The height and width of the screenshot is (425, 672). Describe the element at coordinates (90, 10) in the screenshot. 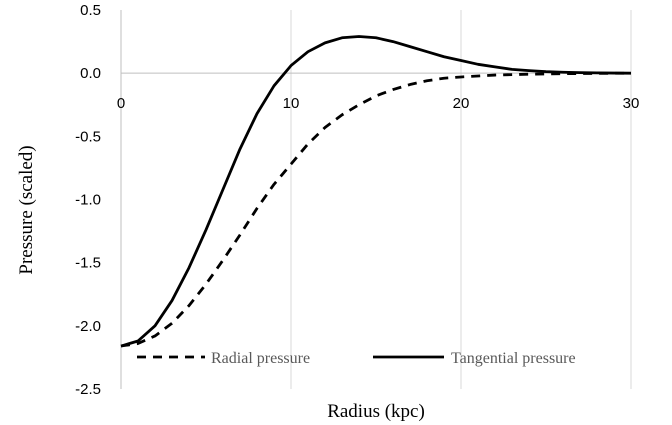

I see `y-tick-label: 0.5` at that location.